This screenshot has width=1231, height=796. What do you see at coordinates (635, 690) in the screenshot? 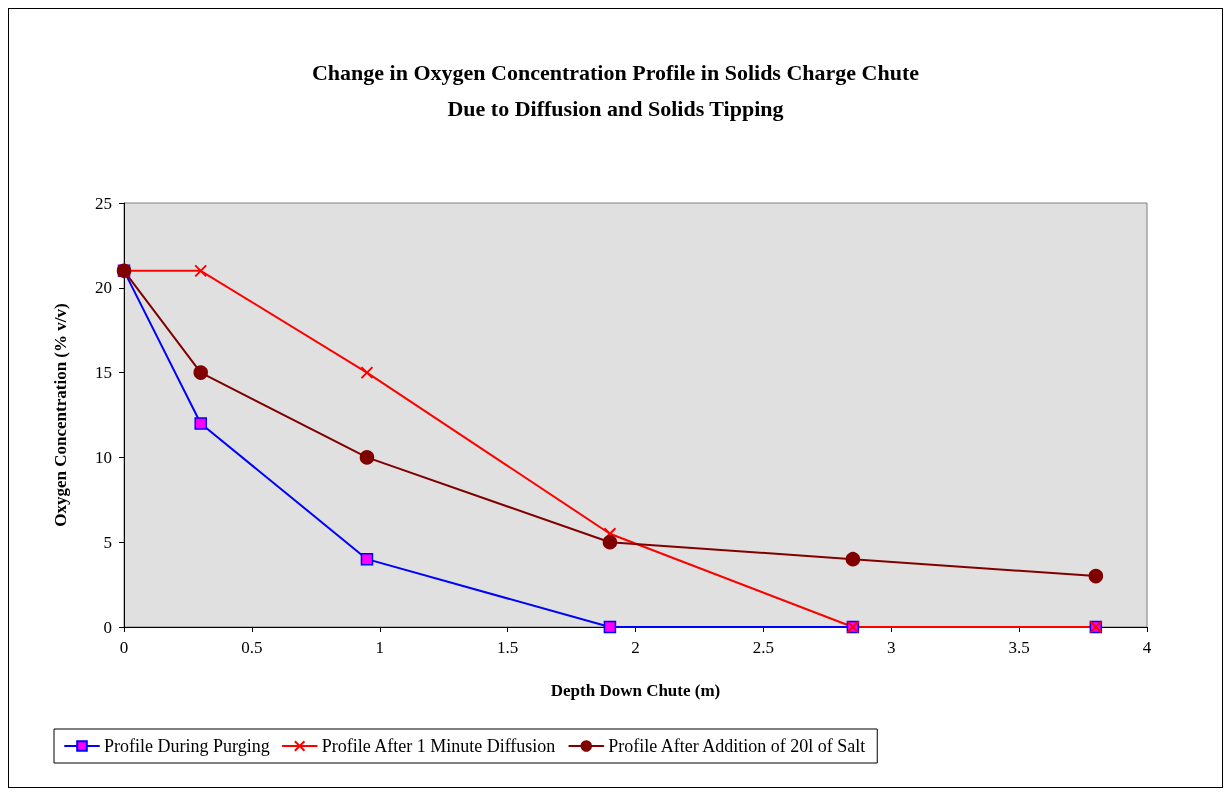
I see `x-axis-title: Depth Down Chute (m)` at bounding box center [635, 690].